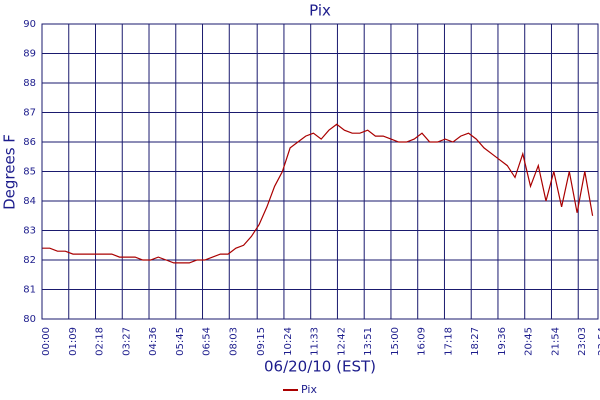 This screenshot has height=400, width=600. What do you see at coordinates (29, 260) in the screenshot?
I see `y-tick-label: 82` at bounding box center [29, 260].